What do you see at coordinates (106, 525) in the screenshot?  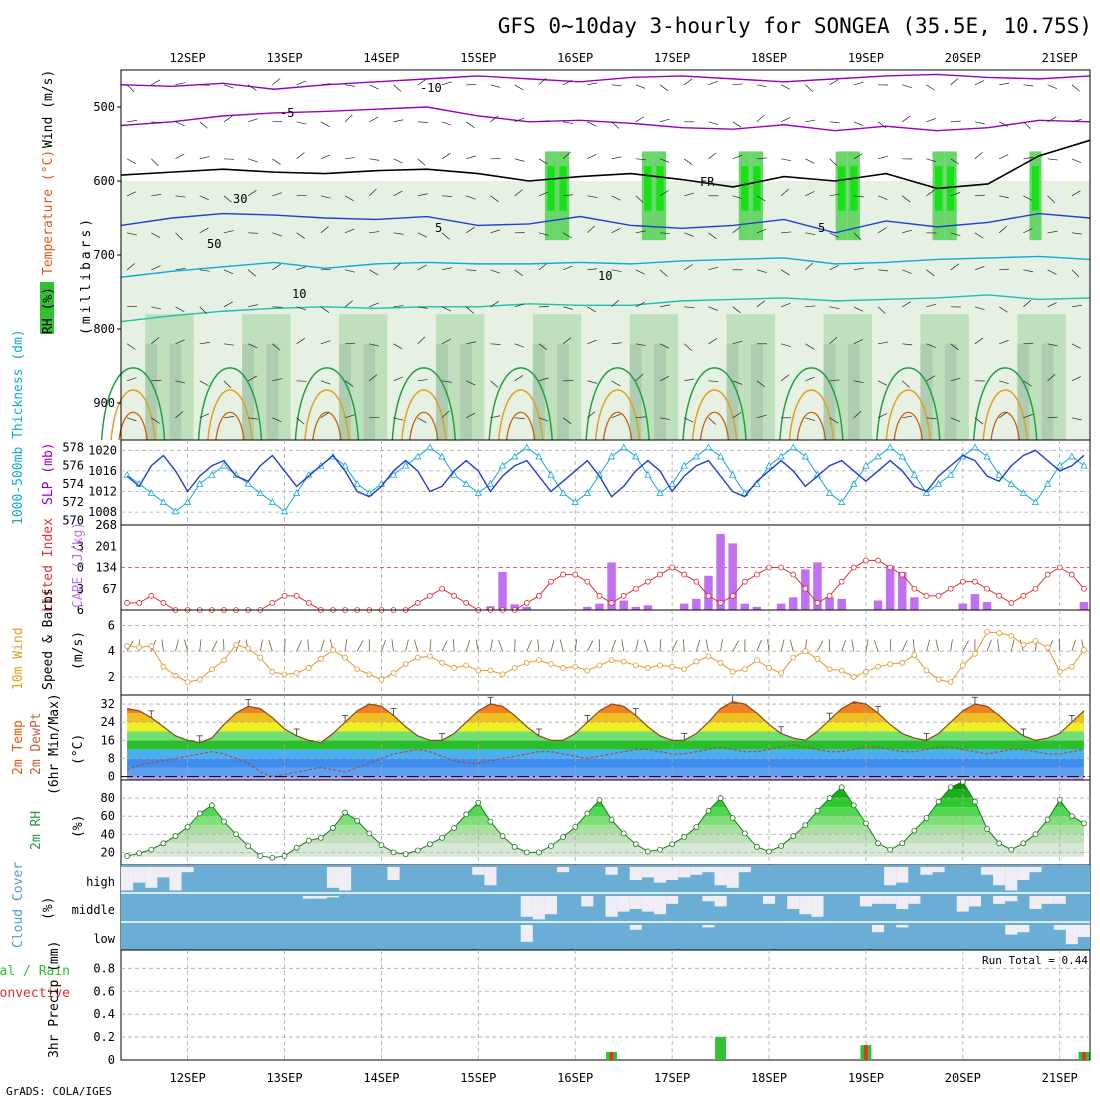 I see `cape-rtick-3: 268` at bounding box center [106, 525].